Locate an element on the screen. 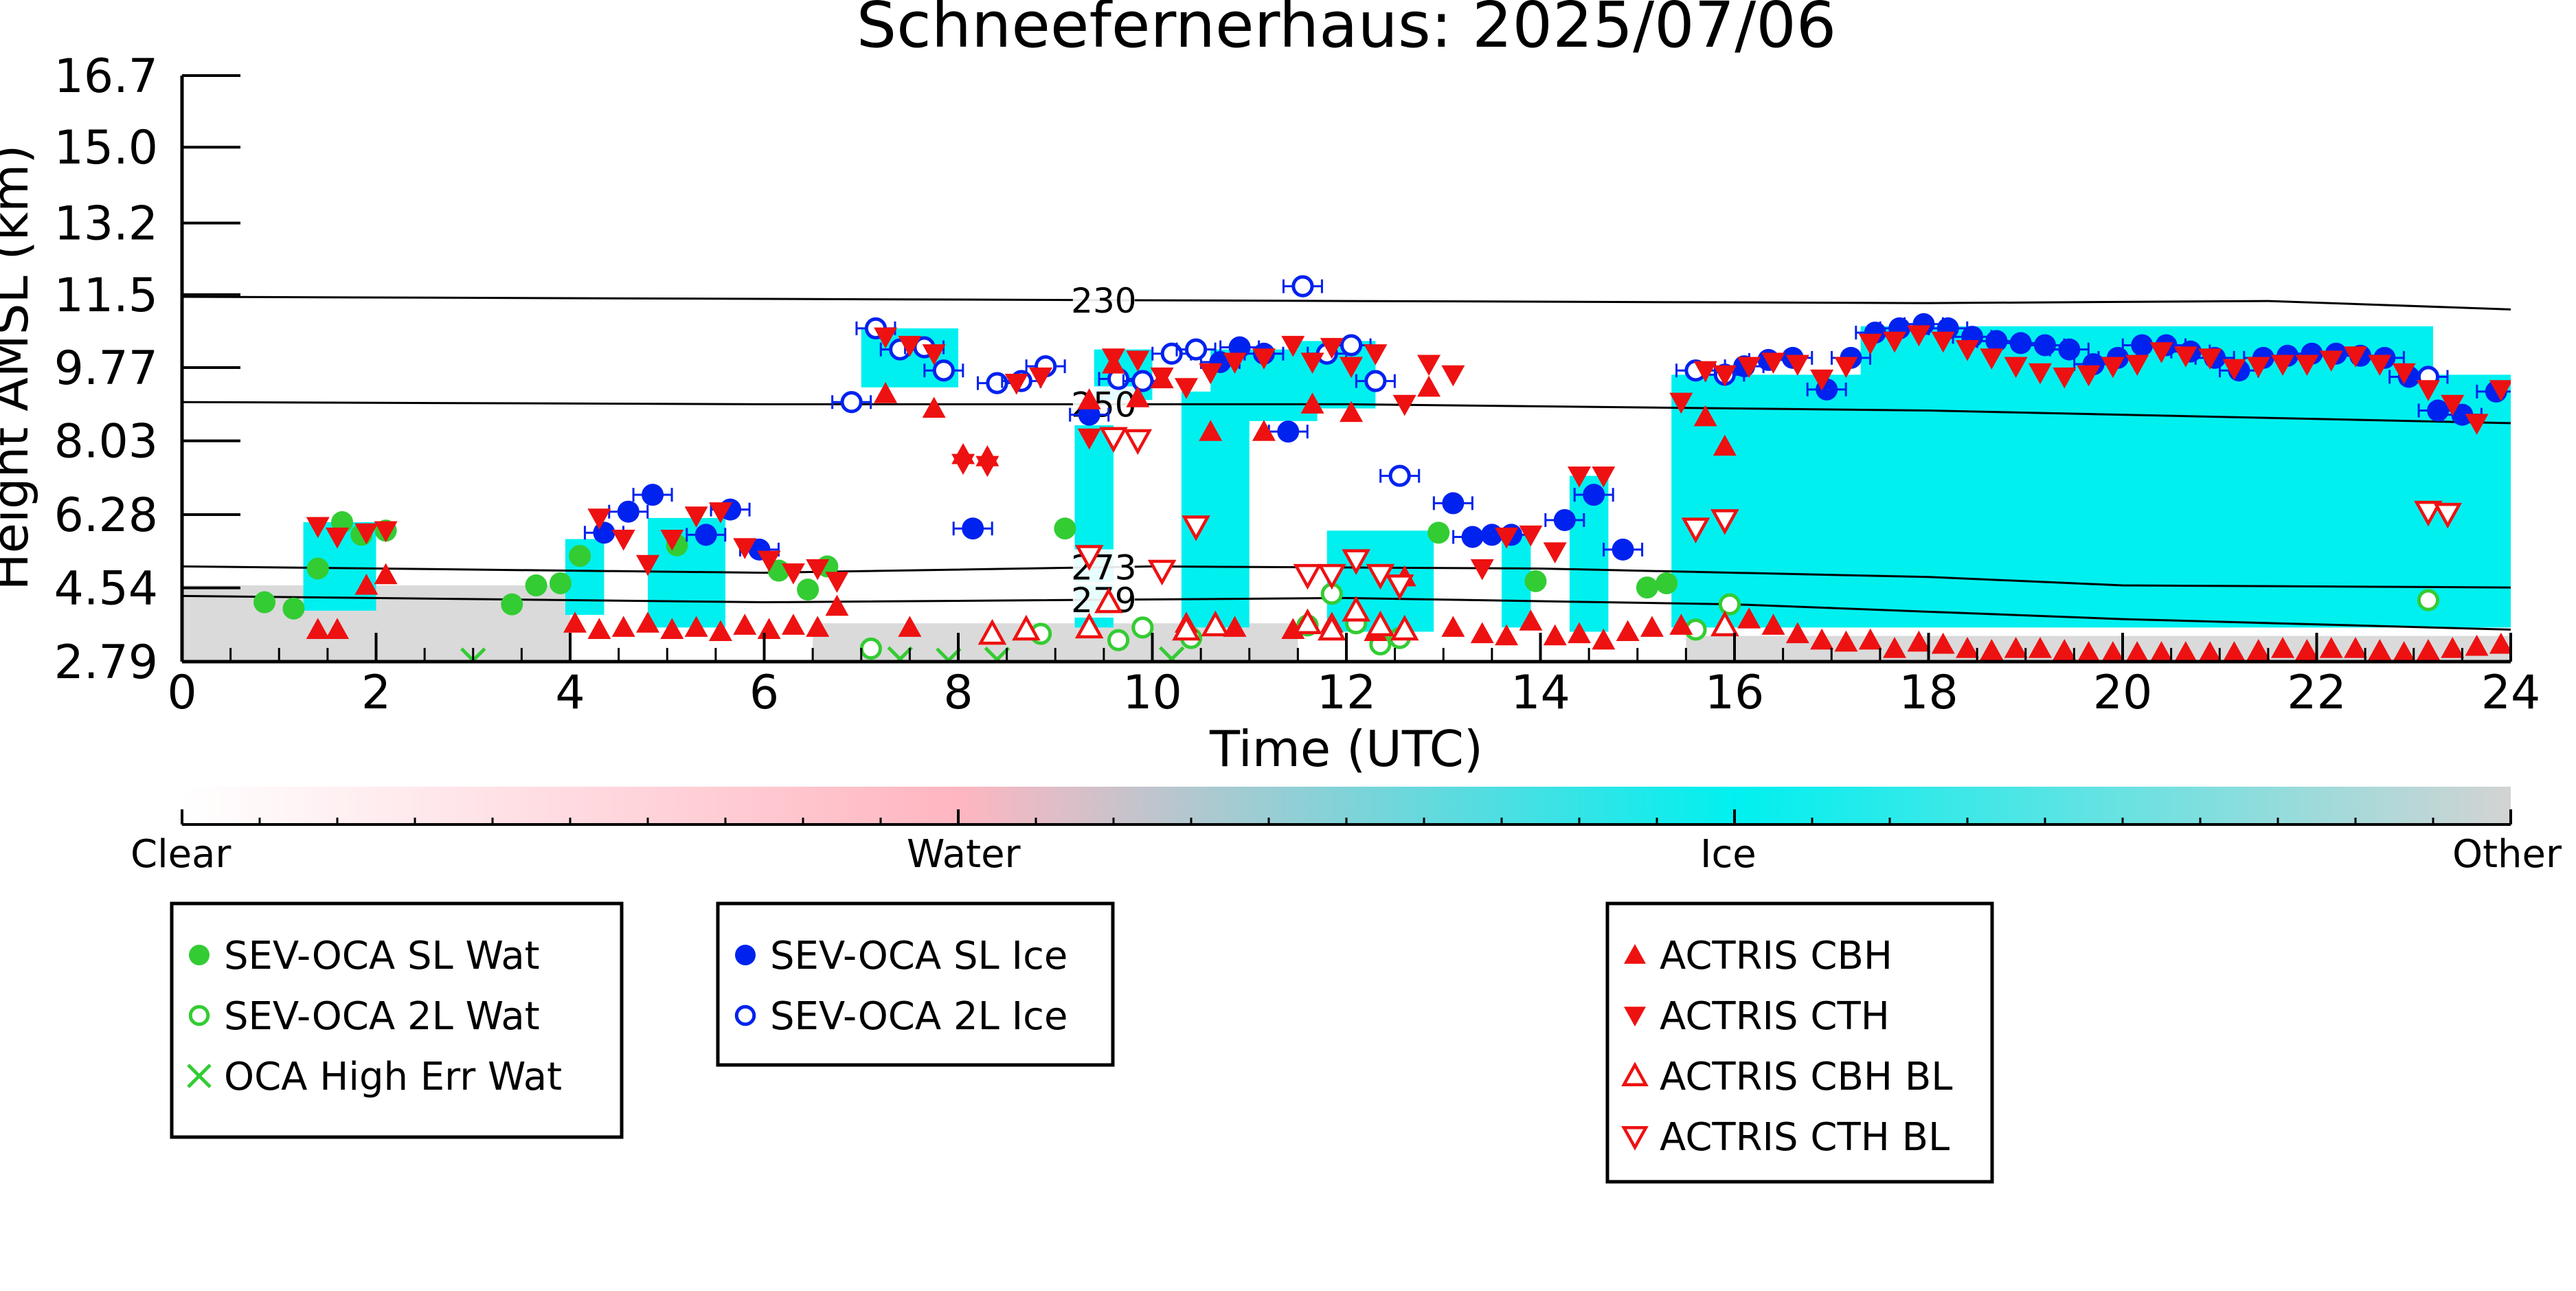 This screenshot has height=1291, width=2576. chart-title: Schneefernerhaus: 2025/07/06 is located at coordinates (1347, 31).